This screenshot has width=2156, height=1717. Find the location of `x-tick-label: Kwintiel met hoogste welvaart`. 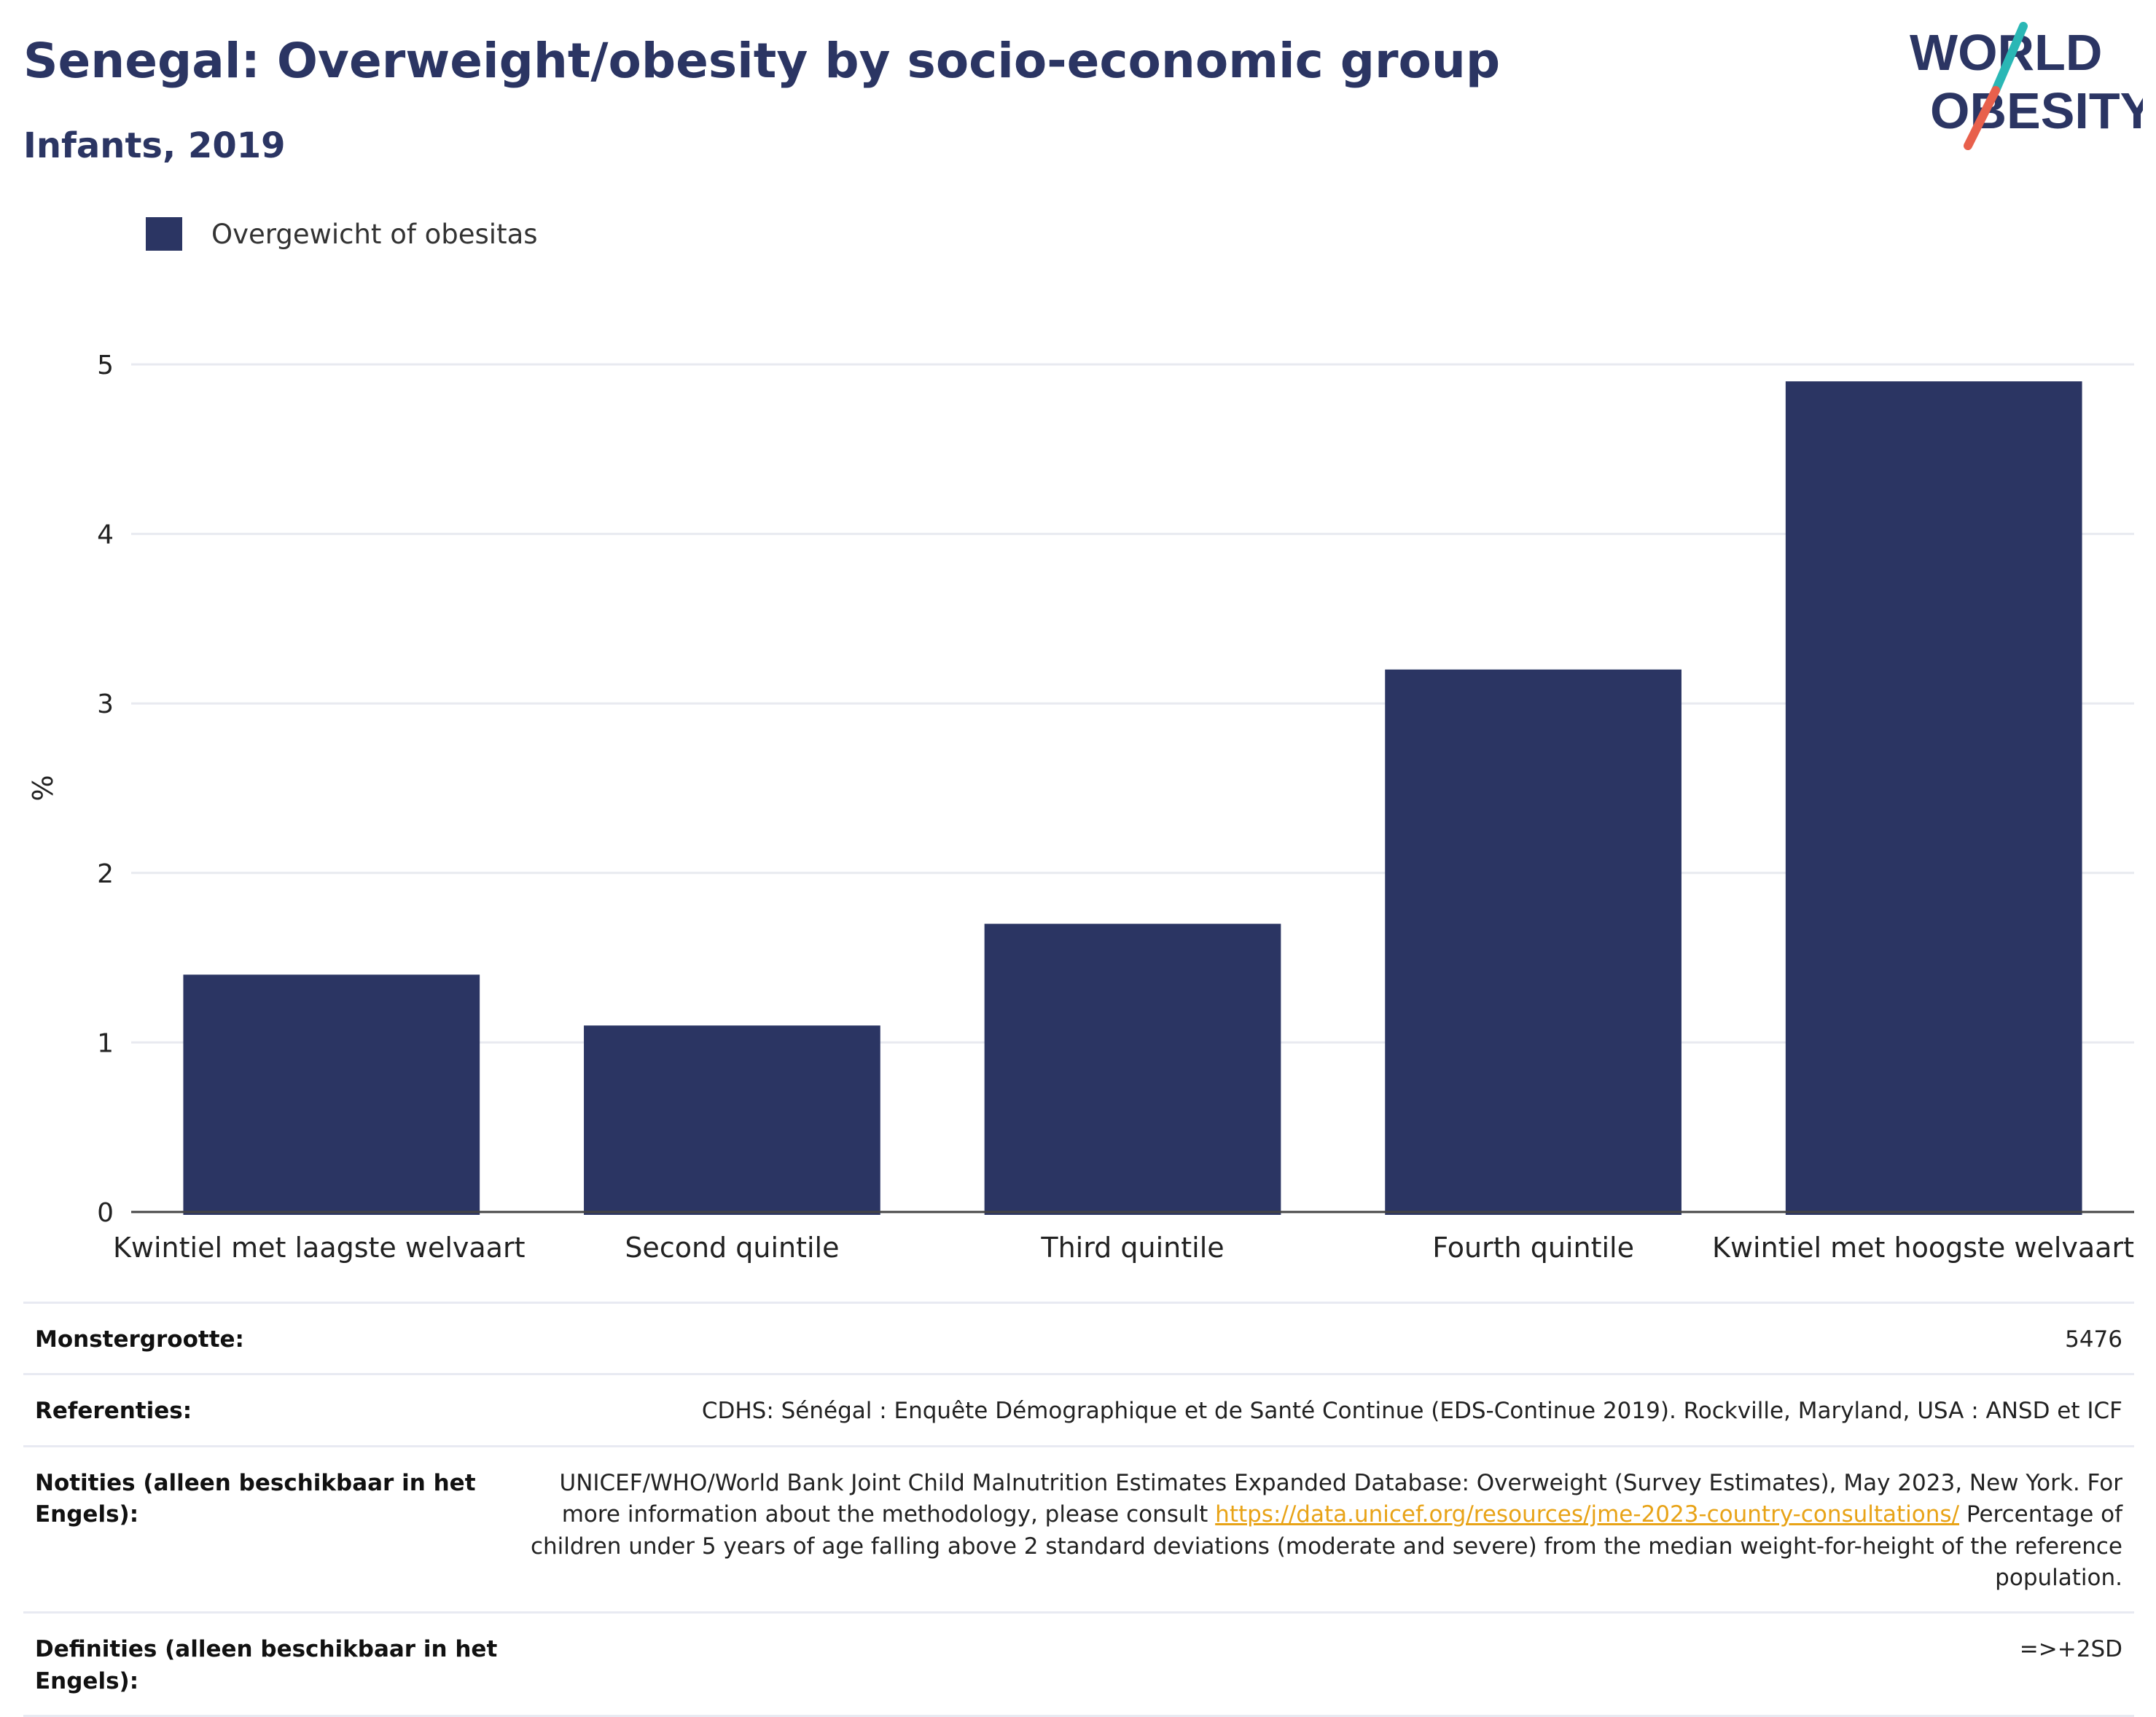

x-tick-label: Kwintiel met hoogste welvaart is located at coordinates (1923, 1248).